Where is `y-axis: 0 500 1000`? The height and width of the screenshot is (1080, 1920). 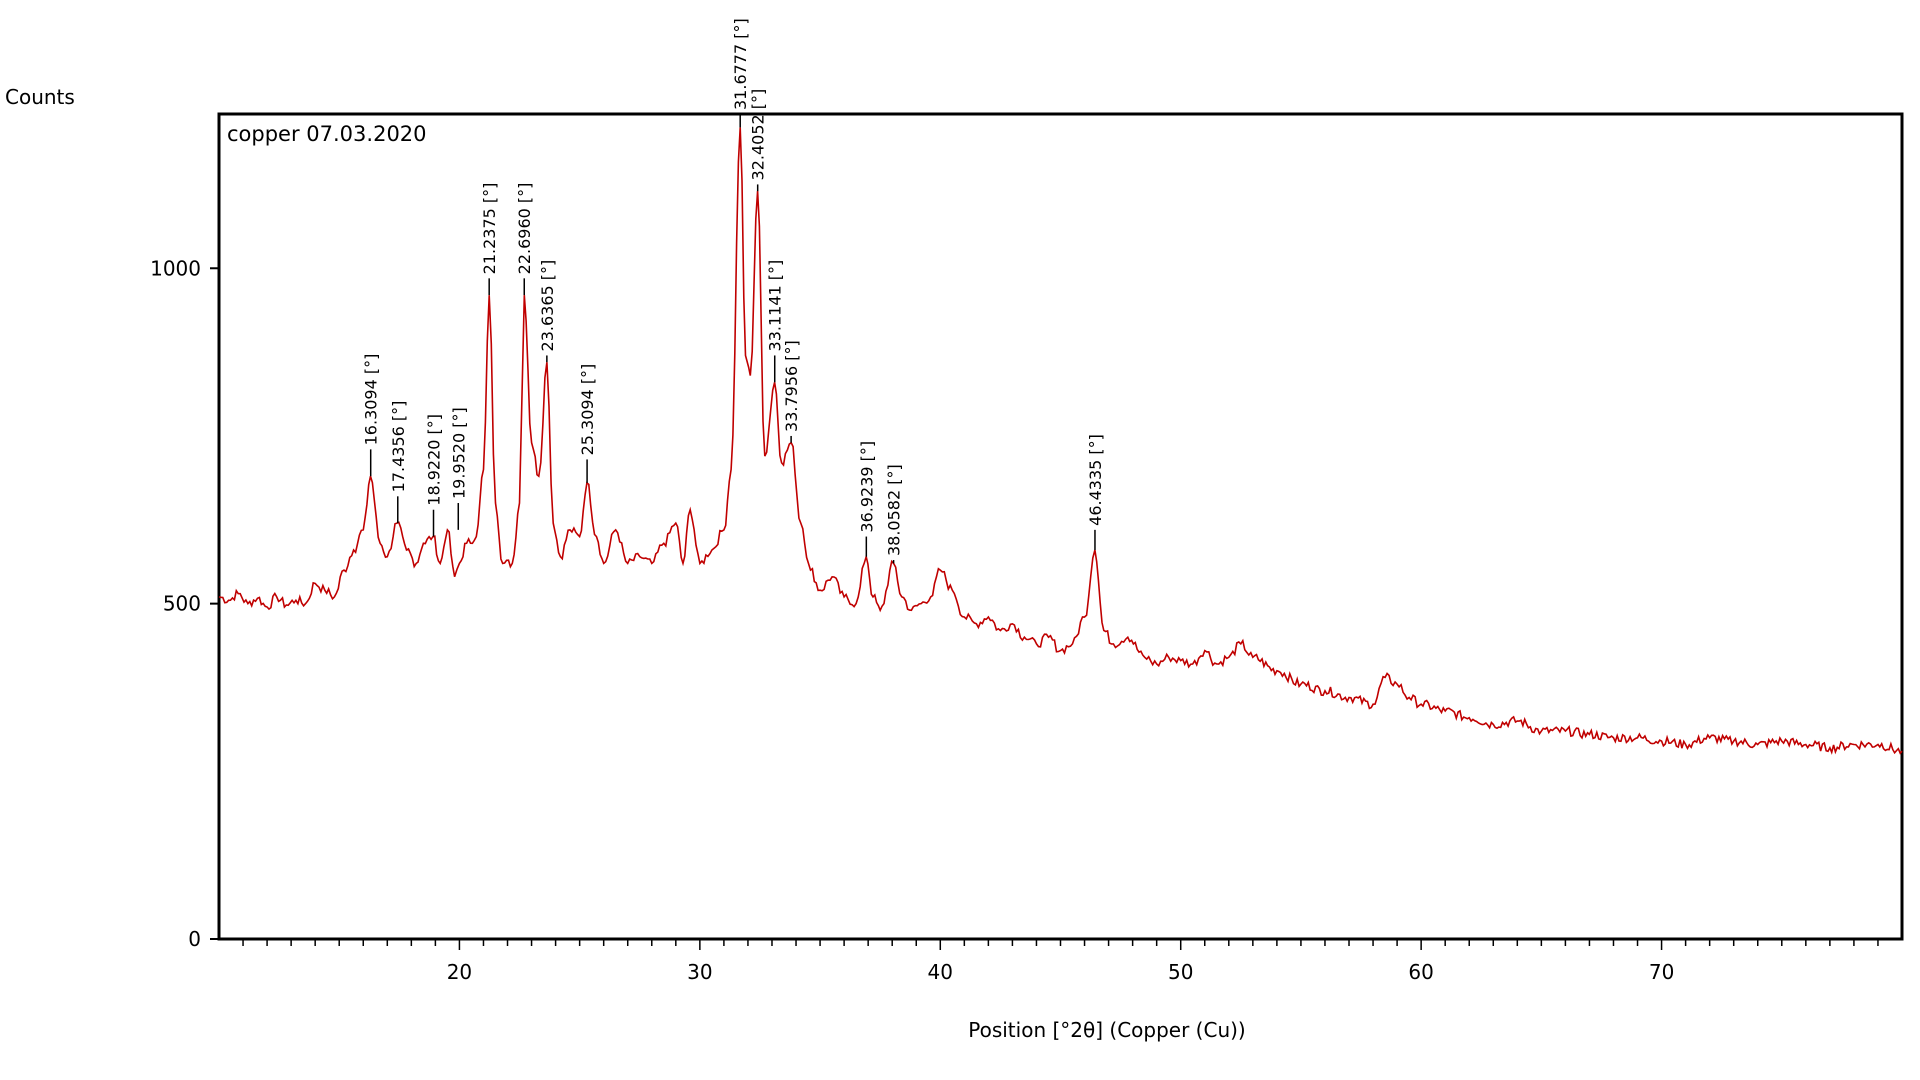 y-axis: 0 500 1000 is located at coordinates (184, 603).